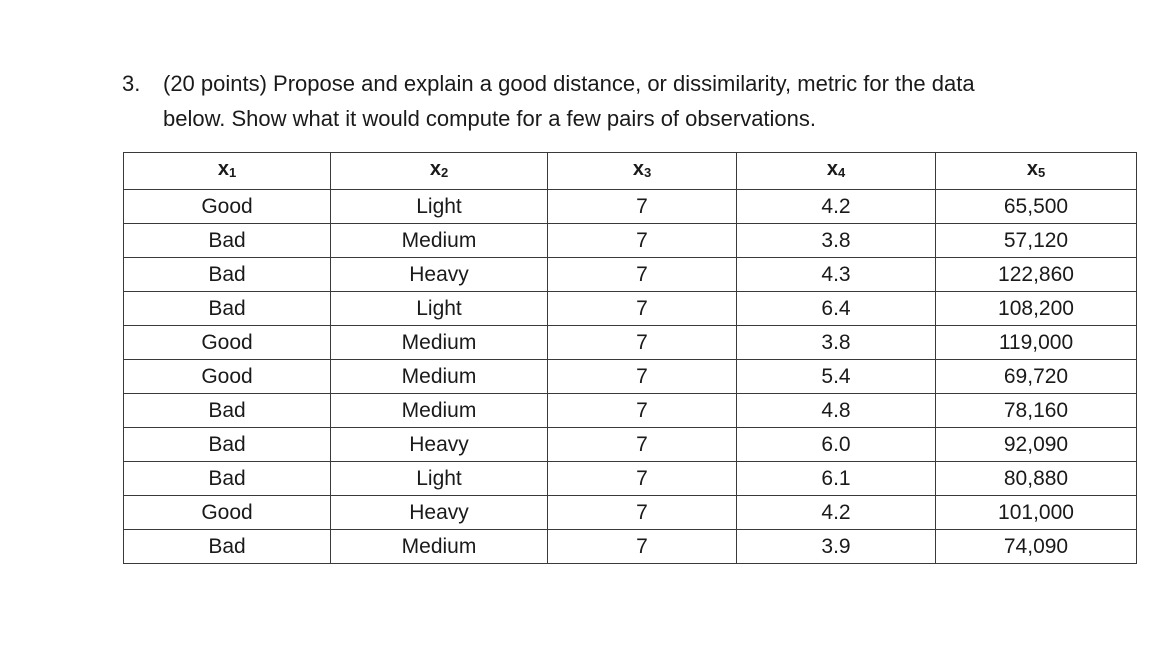 This screenshot has width=1174, height=651. What do you see at coordinates (439, 171) in the screenshot?
I see `column-header-x2: x2` at bounding box center [439, 171].